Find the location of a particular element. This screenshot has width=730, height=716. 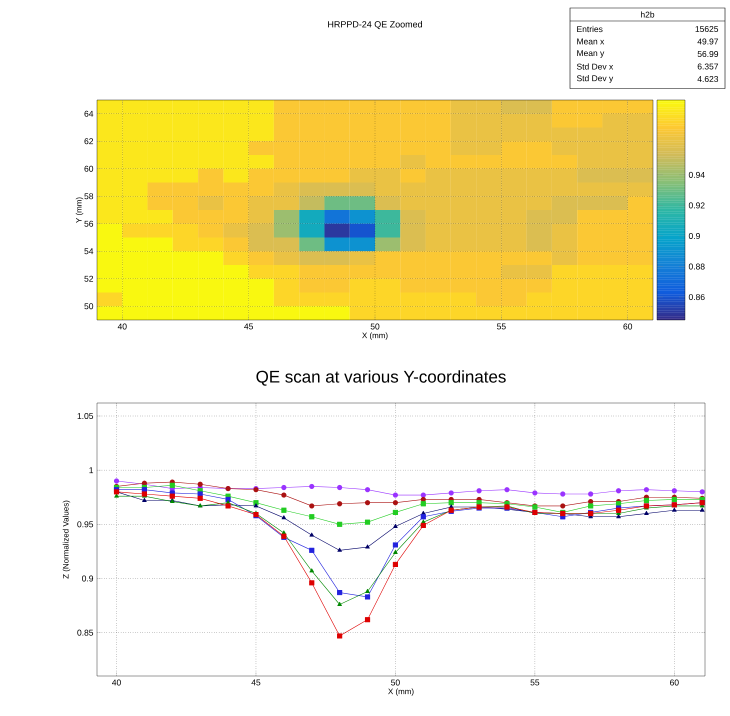

y-tick-label: 58 is located at coordinates (89, 196).